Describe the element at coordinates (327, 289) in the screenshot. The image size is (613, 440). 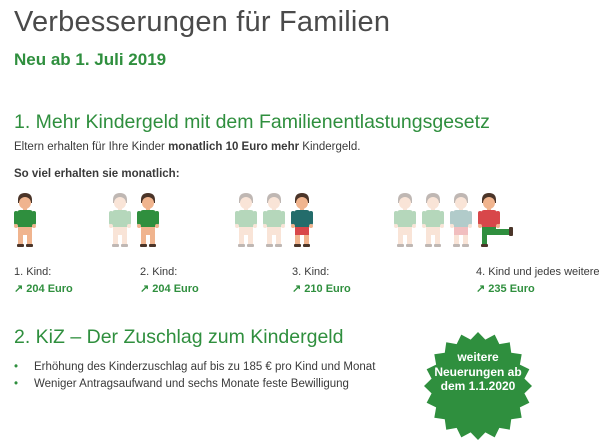
I see `amount-value: 210 Euro` at that location.